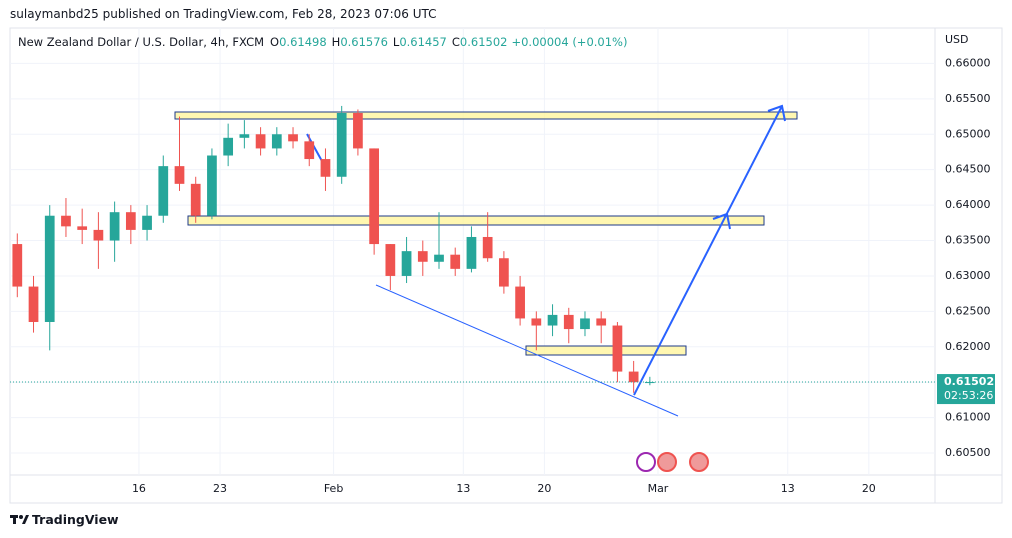  What do you see at coordinates (969, 381) in the screenshot?
I see `last-price-label: 0.61502` at bounding box center [969, 381].